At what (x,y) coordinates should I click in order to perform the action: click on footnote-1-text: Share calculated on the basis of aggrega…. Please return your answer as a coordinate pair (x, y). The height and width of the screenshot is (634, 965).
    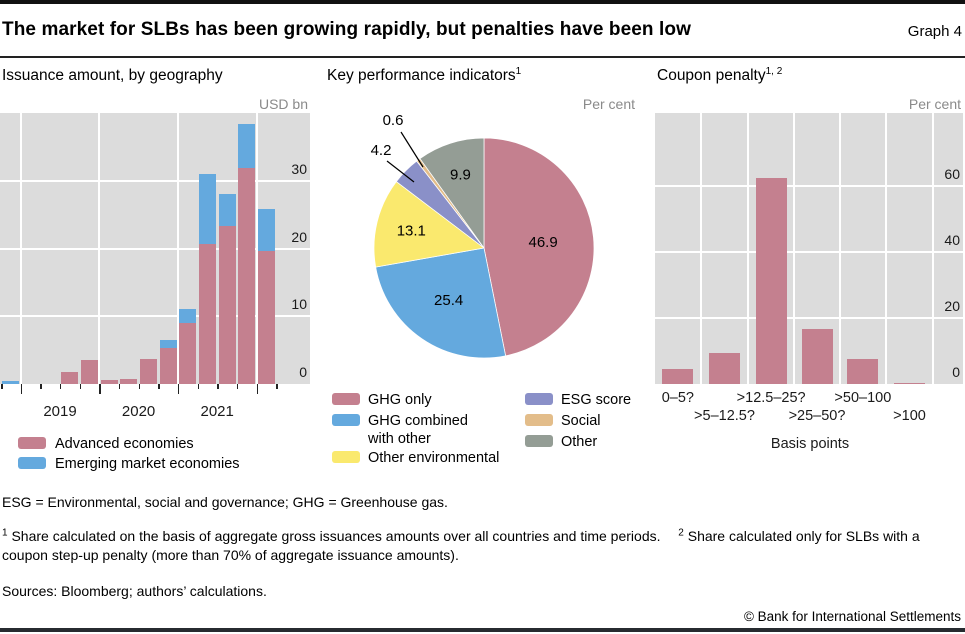
    Looking at the image, I should click on (336, 536).